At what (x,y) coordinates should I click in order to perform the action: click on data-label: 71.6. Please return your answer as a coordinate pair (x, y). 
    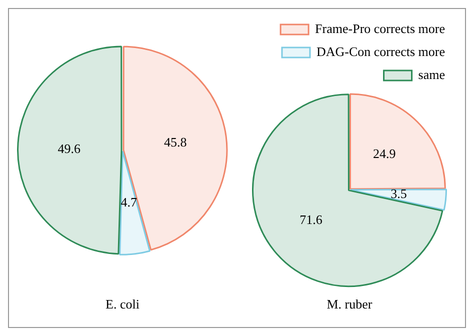
    Looking at the image, I should click on (311, 220).